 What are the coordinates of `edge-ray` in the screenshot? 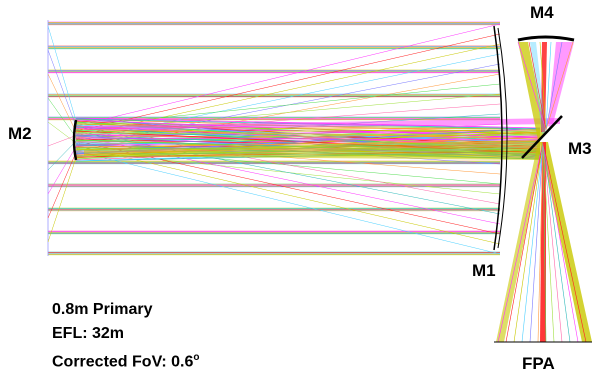 It's located at (64, 194).